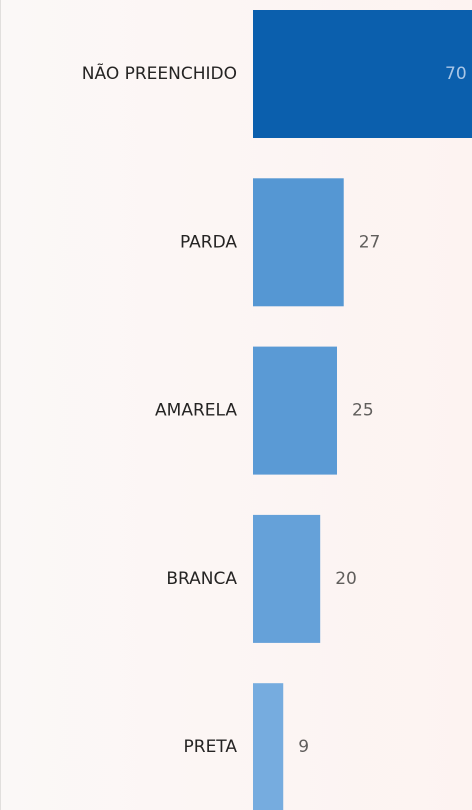  Describe the element at coordinates (201, 579) in the screenshot. I see `category-label: BRANCA` at that location.